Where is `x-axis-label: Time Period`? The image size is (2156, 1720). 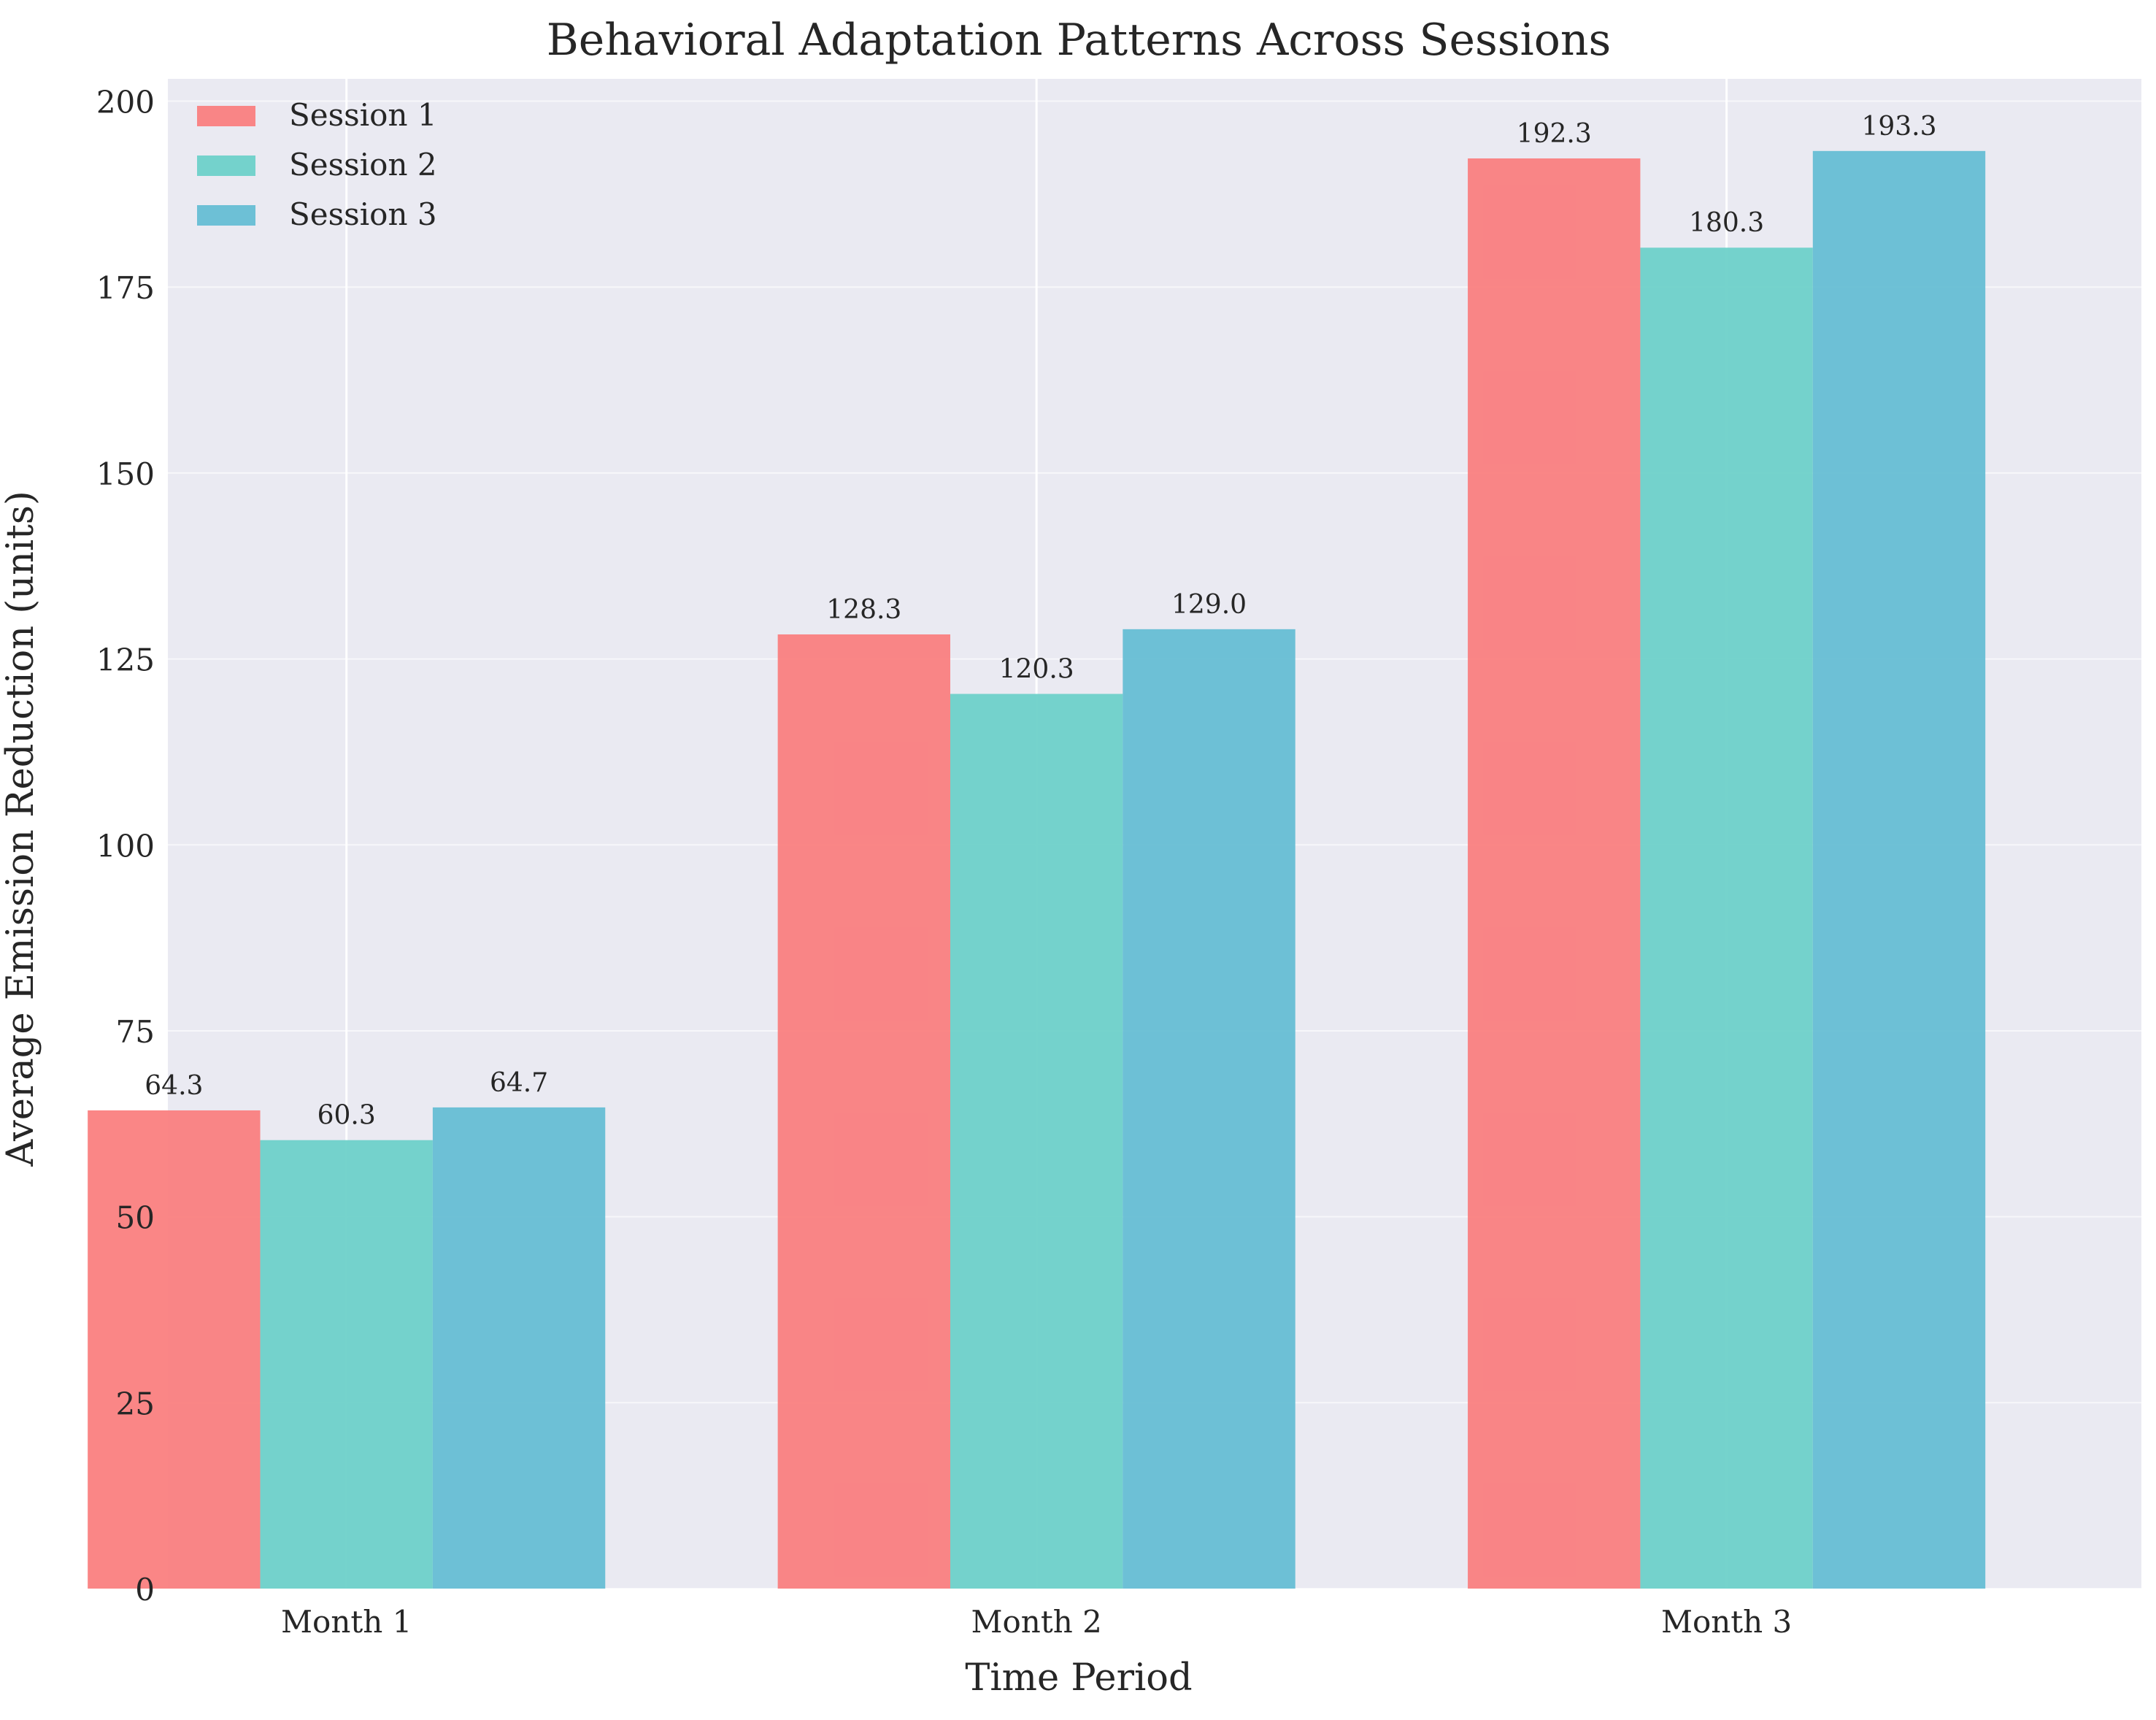 x-axis-label: Time Period is located at coordinates (1078, 1678).